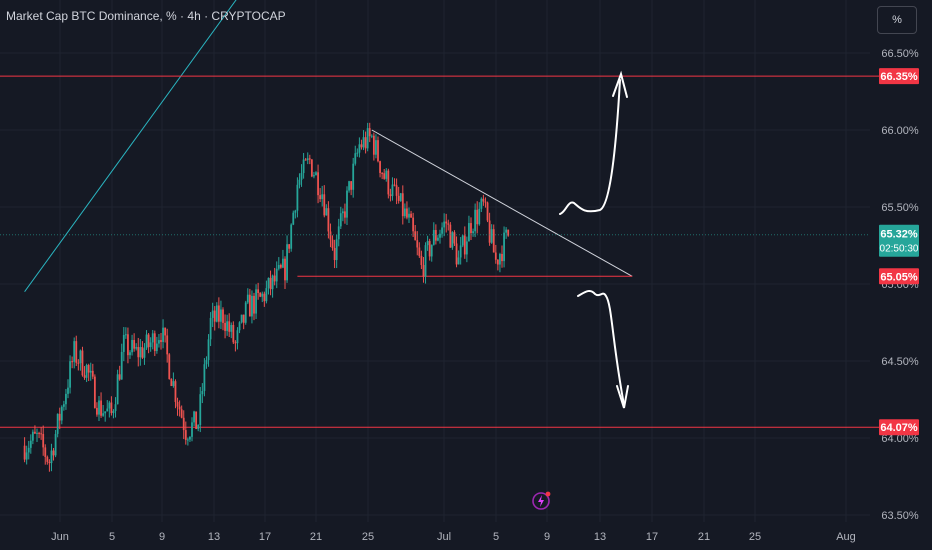 This screenshot has height=550, width=932. What do you see at coordinates (453, 537) in the screenshot?
I see `time-axis: Jun 5 9 13 17 21 25 Jul 5 9 13 17 21 25 Aug` at bounding box center [453, 537].